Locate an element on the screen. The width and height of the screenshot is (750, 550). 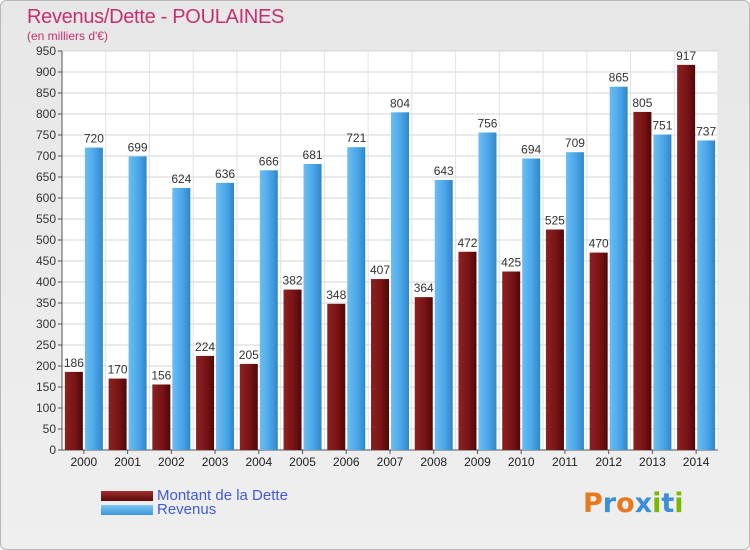
x-tick-label: 2010 is located at coordinates (521, 462).